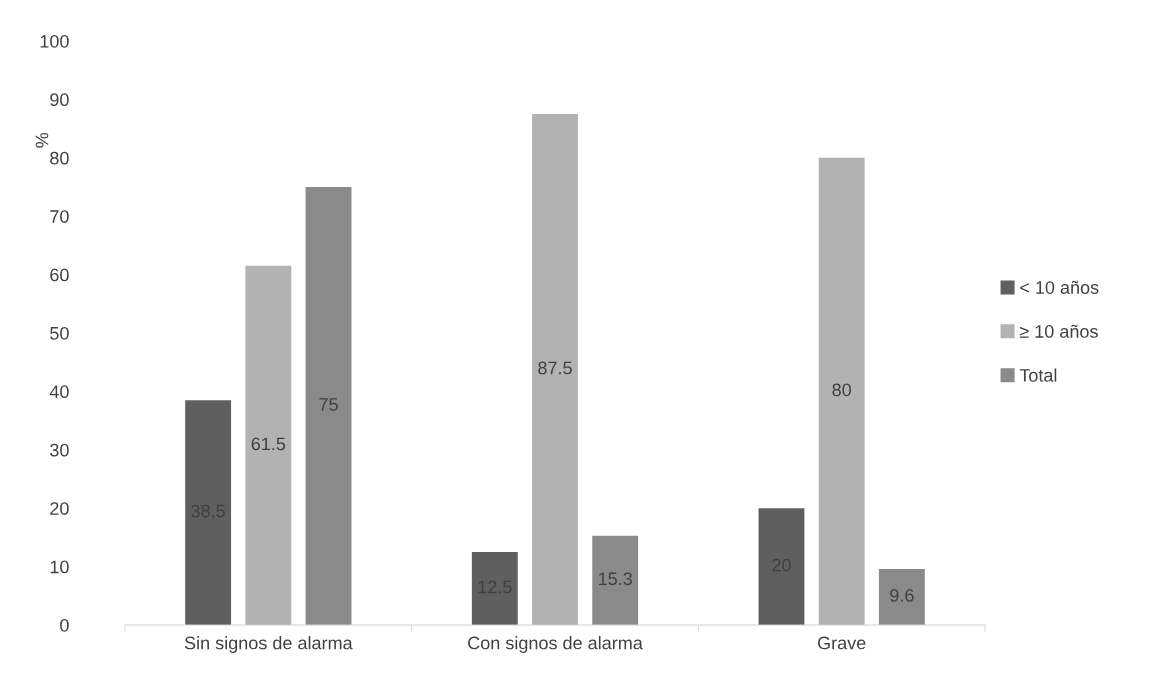  I want to click on y-tick-label: 50, so click(59, 333).